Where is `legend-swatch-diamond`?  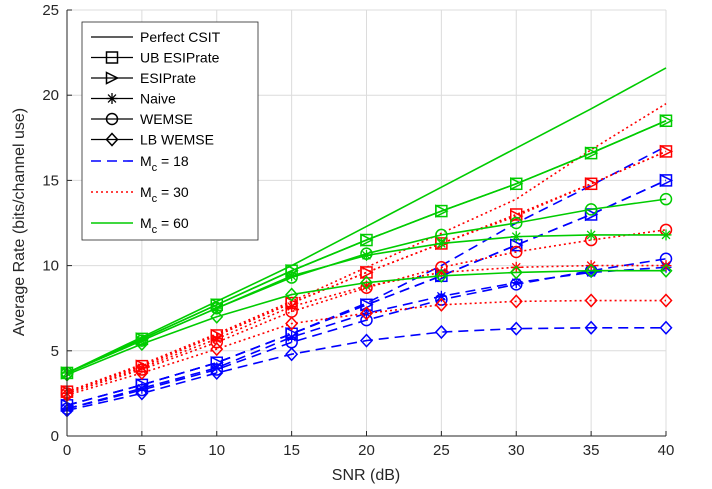
legend-swatch-diamond is located at coordinates (112, 139).